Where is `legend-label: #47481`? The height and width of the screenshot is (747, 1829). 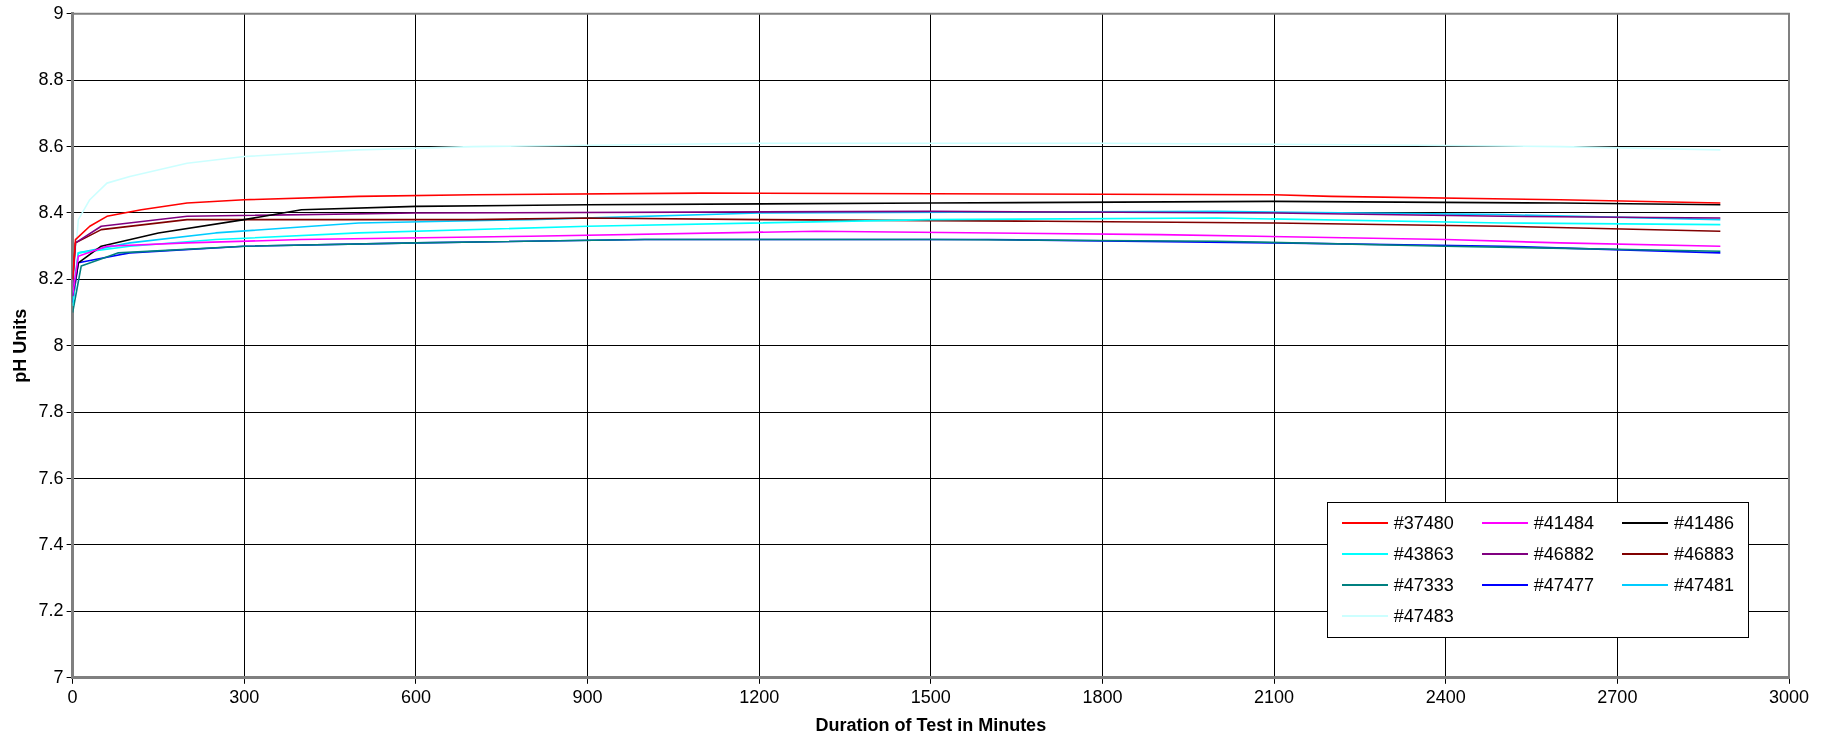
legend-label: #47481 is located at coordinates (1703, 585).